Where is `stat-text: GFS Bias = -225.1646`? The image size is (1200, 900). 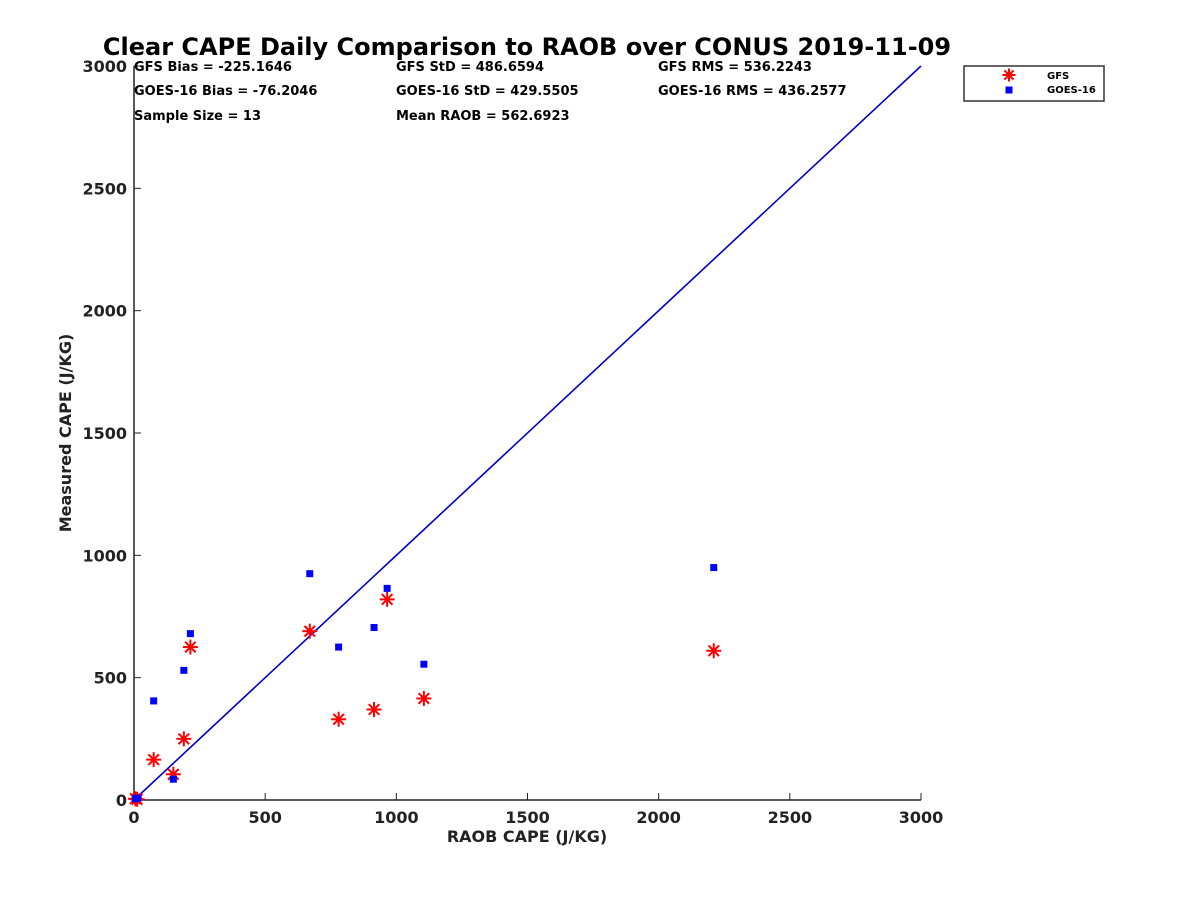 stat-text: GFS Bias = -225.1646 is located at coordinates (213, 67).